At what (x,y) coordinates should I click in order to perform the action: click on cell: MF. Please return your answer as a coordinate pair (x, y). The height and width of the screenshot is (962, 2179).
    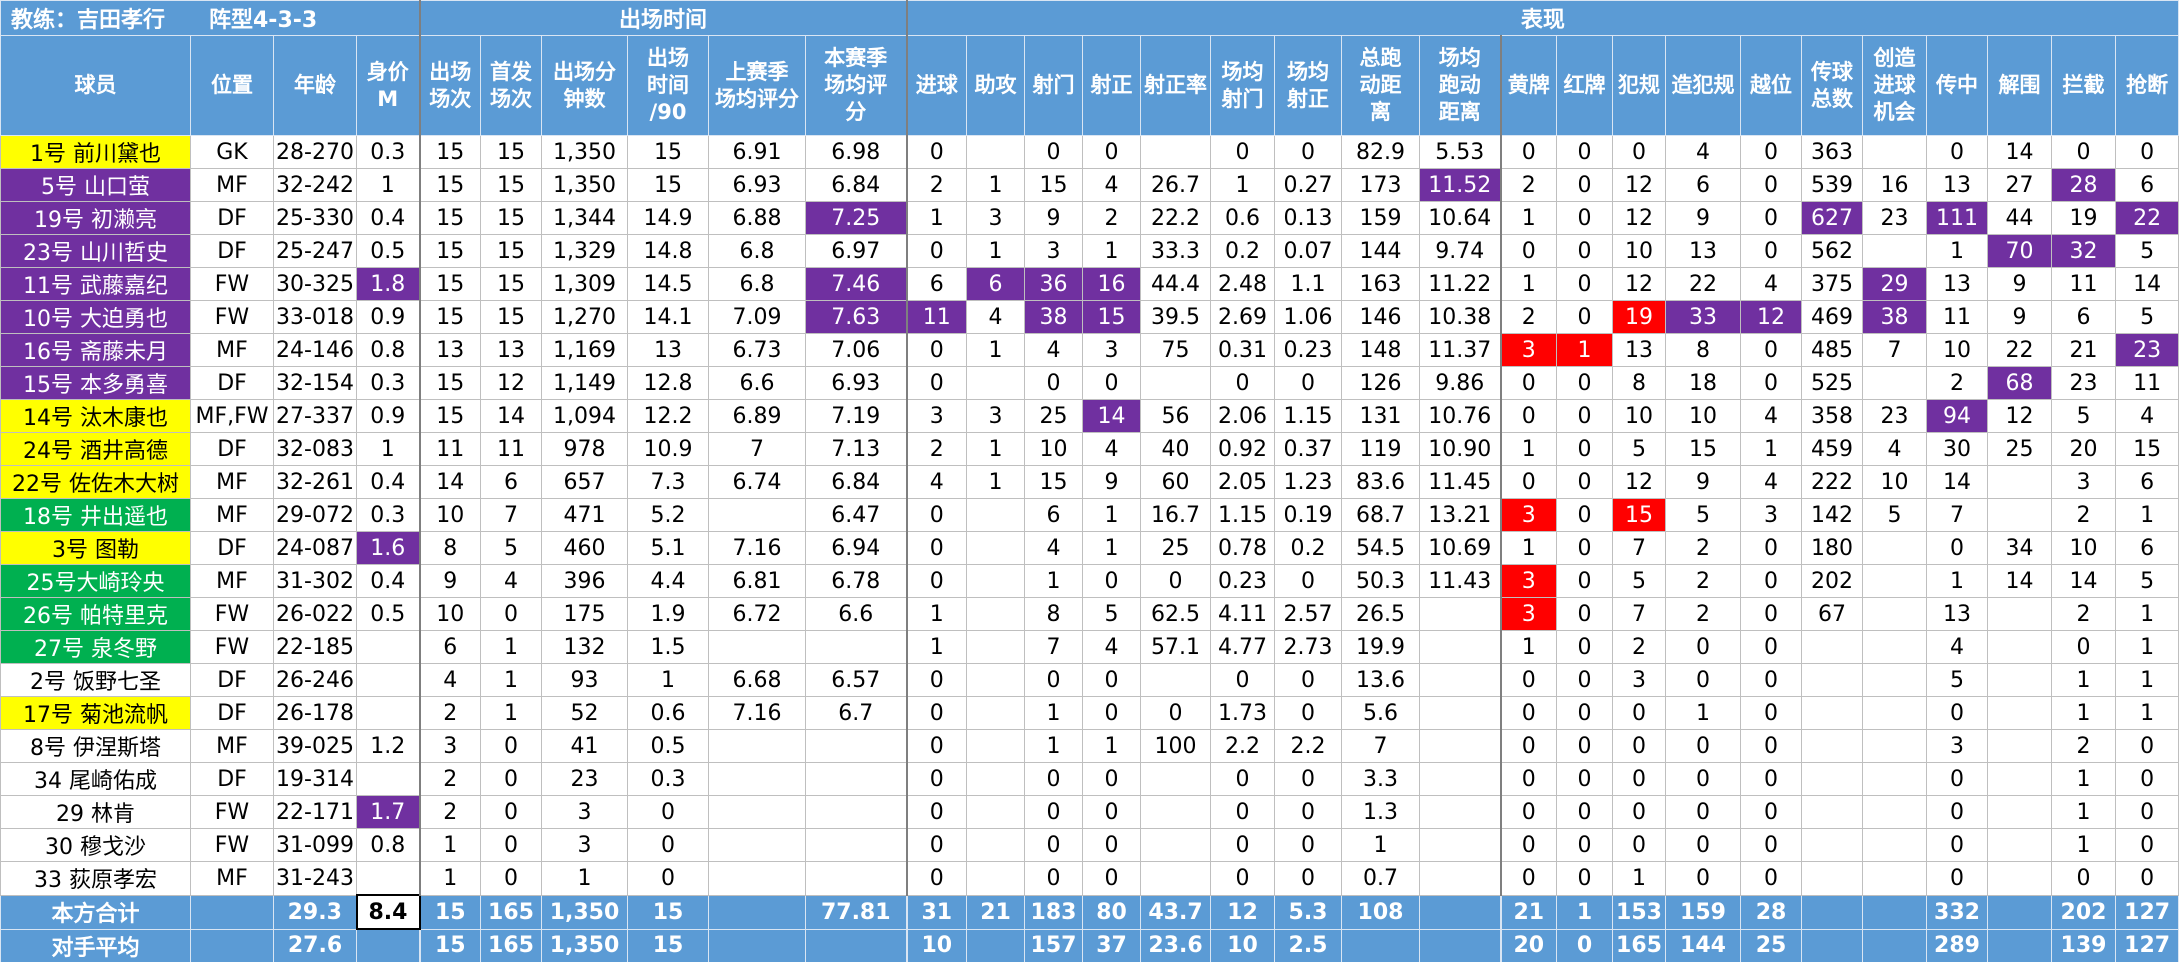
    Looking at the image, I should click on (232, 350).